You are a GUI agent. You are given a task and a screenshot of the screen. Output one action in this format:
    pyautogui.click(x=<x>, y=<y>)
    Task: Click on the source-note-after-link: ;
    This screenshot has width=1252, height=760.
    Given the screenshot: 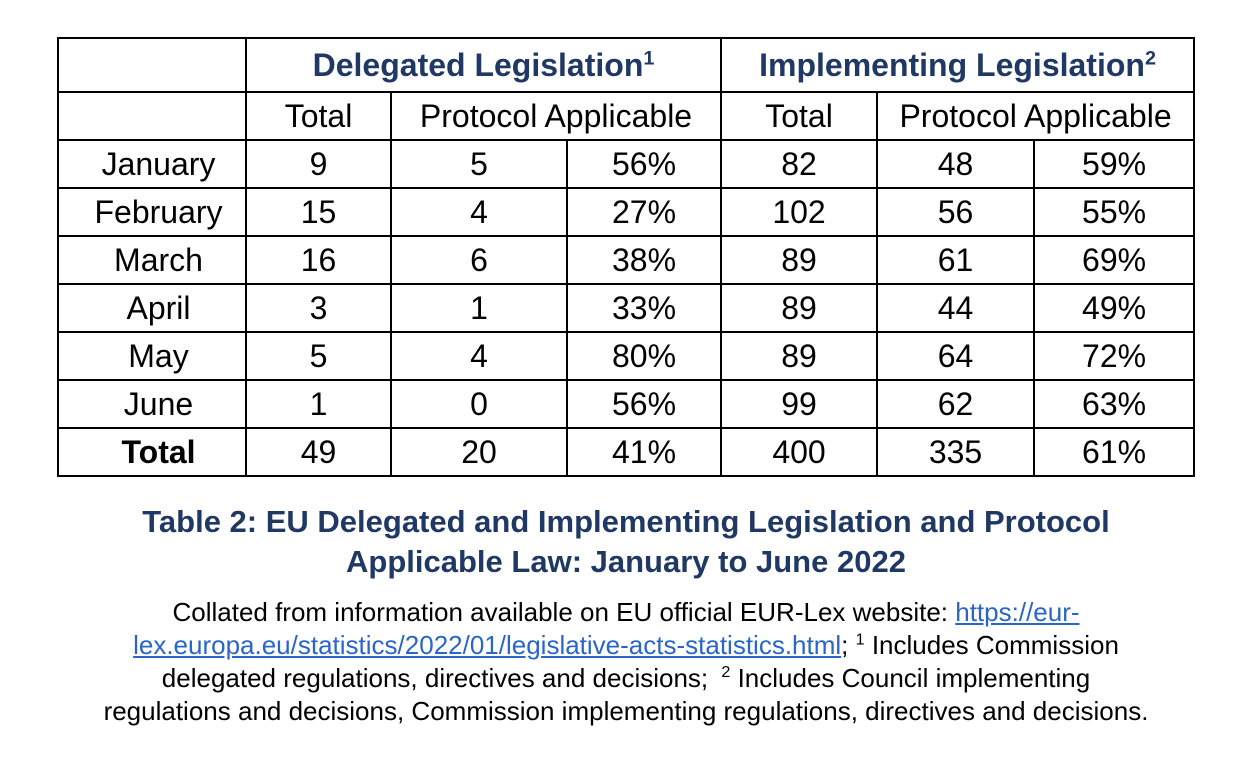 What is the action you would take?
    pyautogui.click(x=848, y=645)
    